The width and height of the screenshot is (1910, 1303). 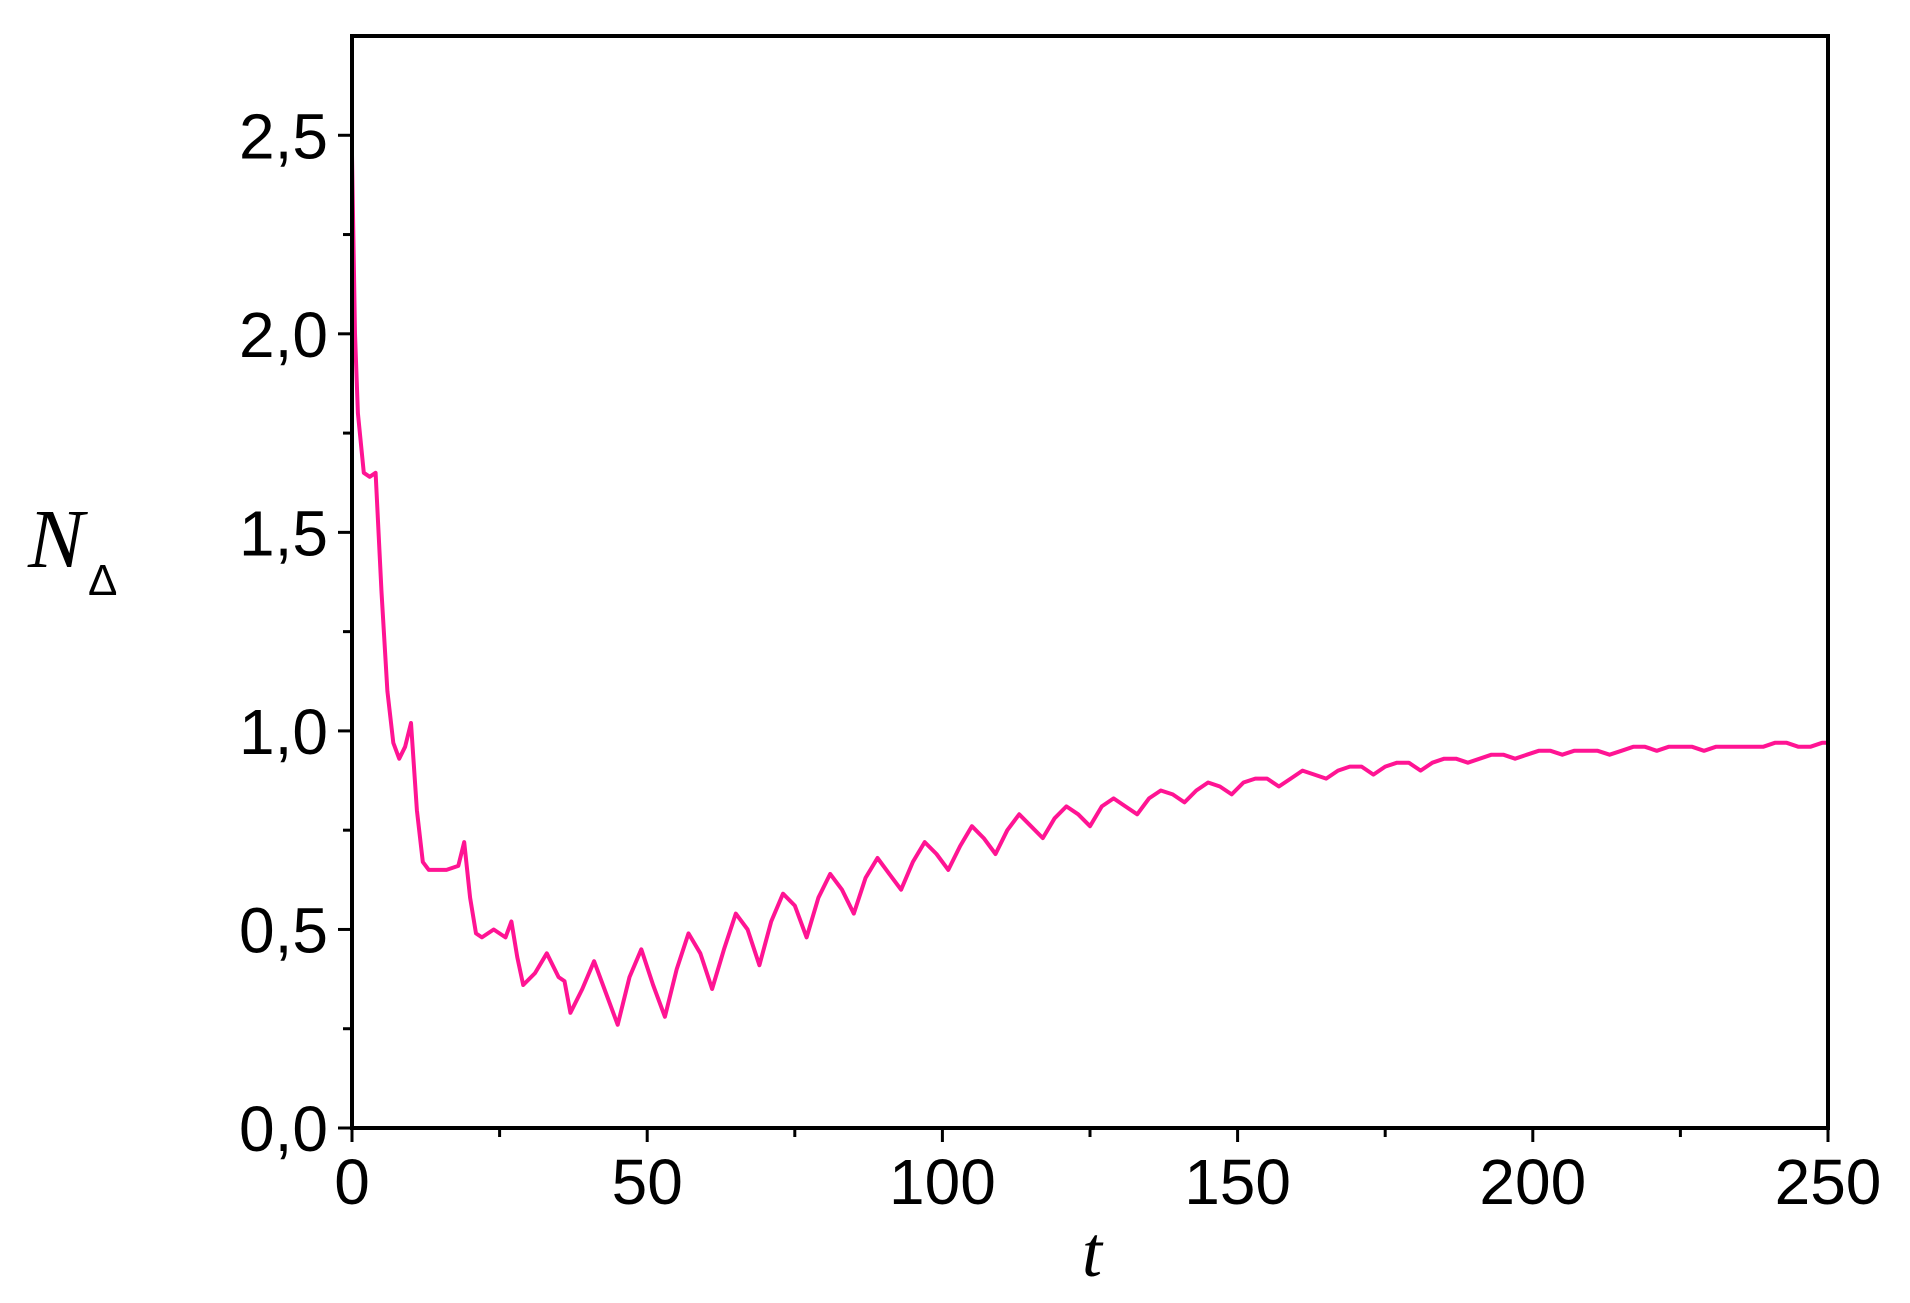 I want to click on x-axis-label: t, so click(x=1093, y=1252).